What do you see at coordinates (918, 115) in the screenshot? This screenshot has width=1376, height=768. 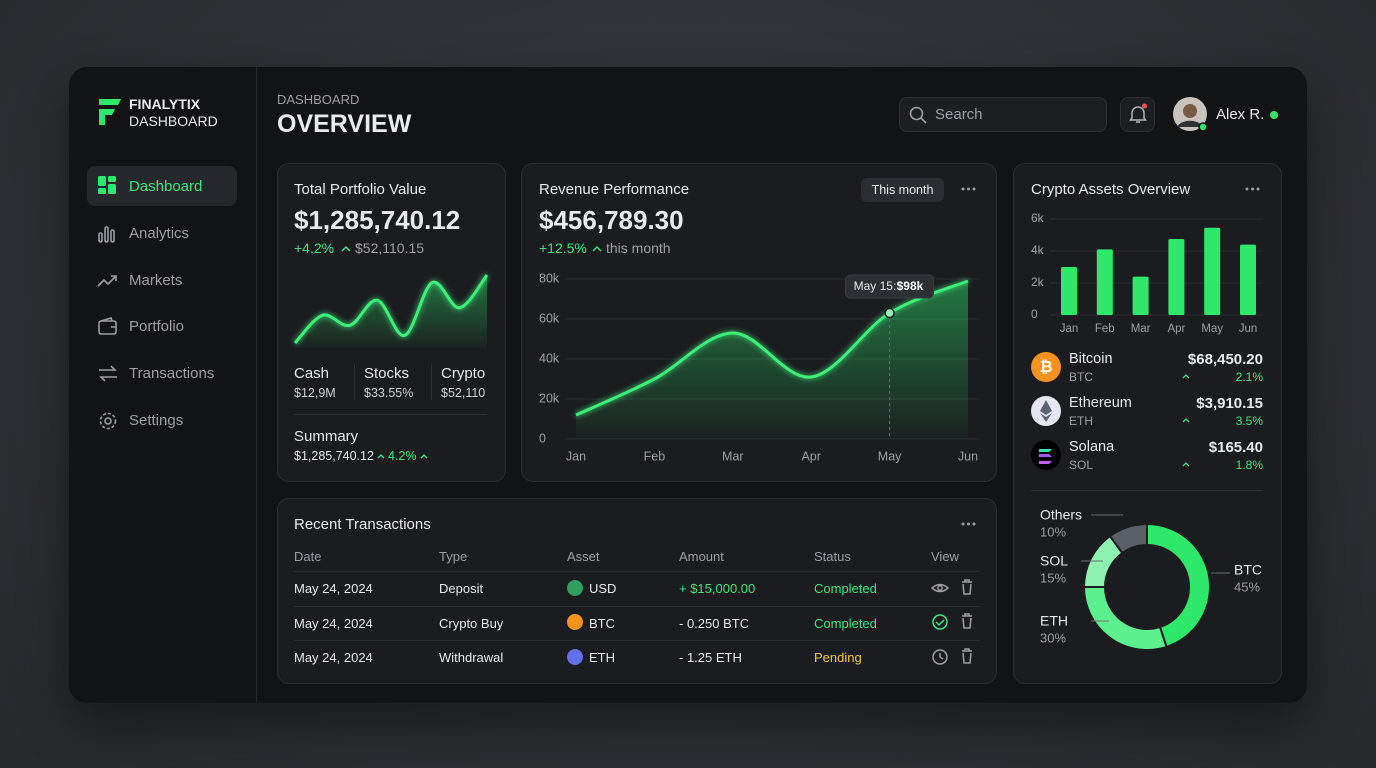 I see `search-icon` at bounding box center [918, 115].